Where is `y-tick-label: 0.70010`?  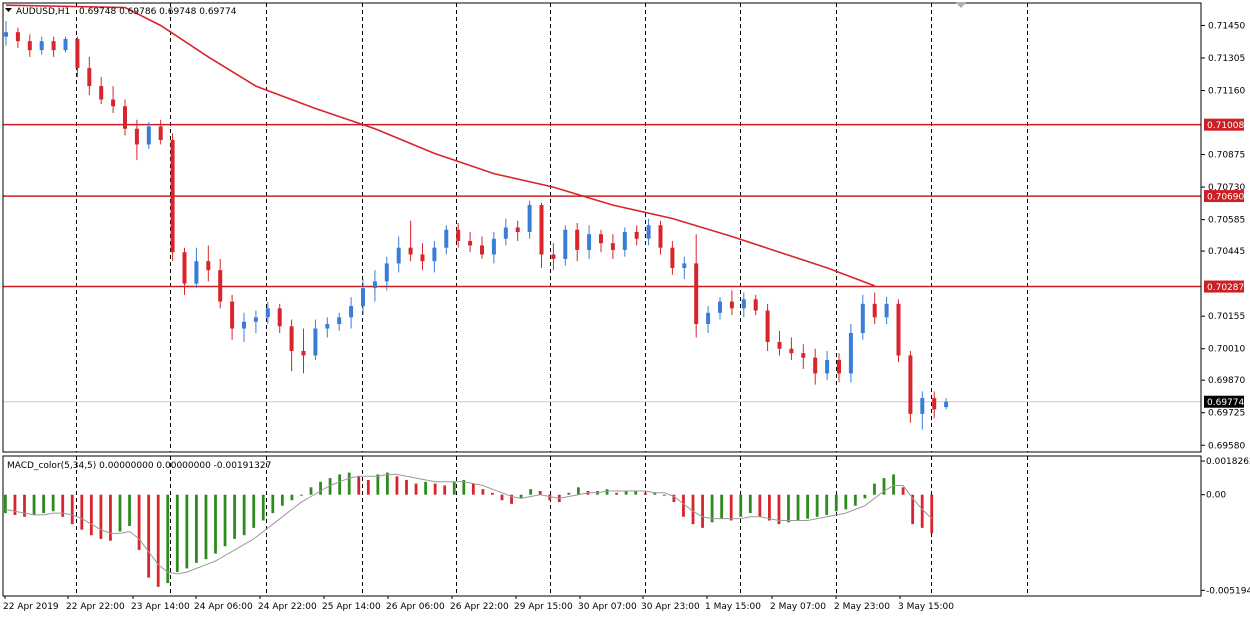
y-tick-label: 0.70010 is located at coordinates (1226, 350).